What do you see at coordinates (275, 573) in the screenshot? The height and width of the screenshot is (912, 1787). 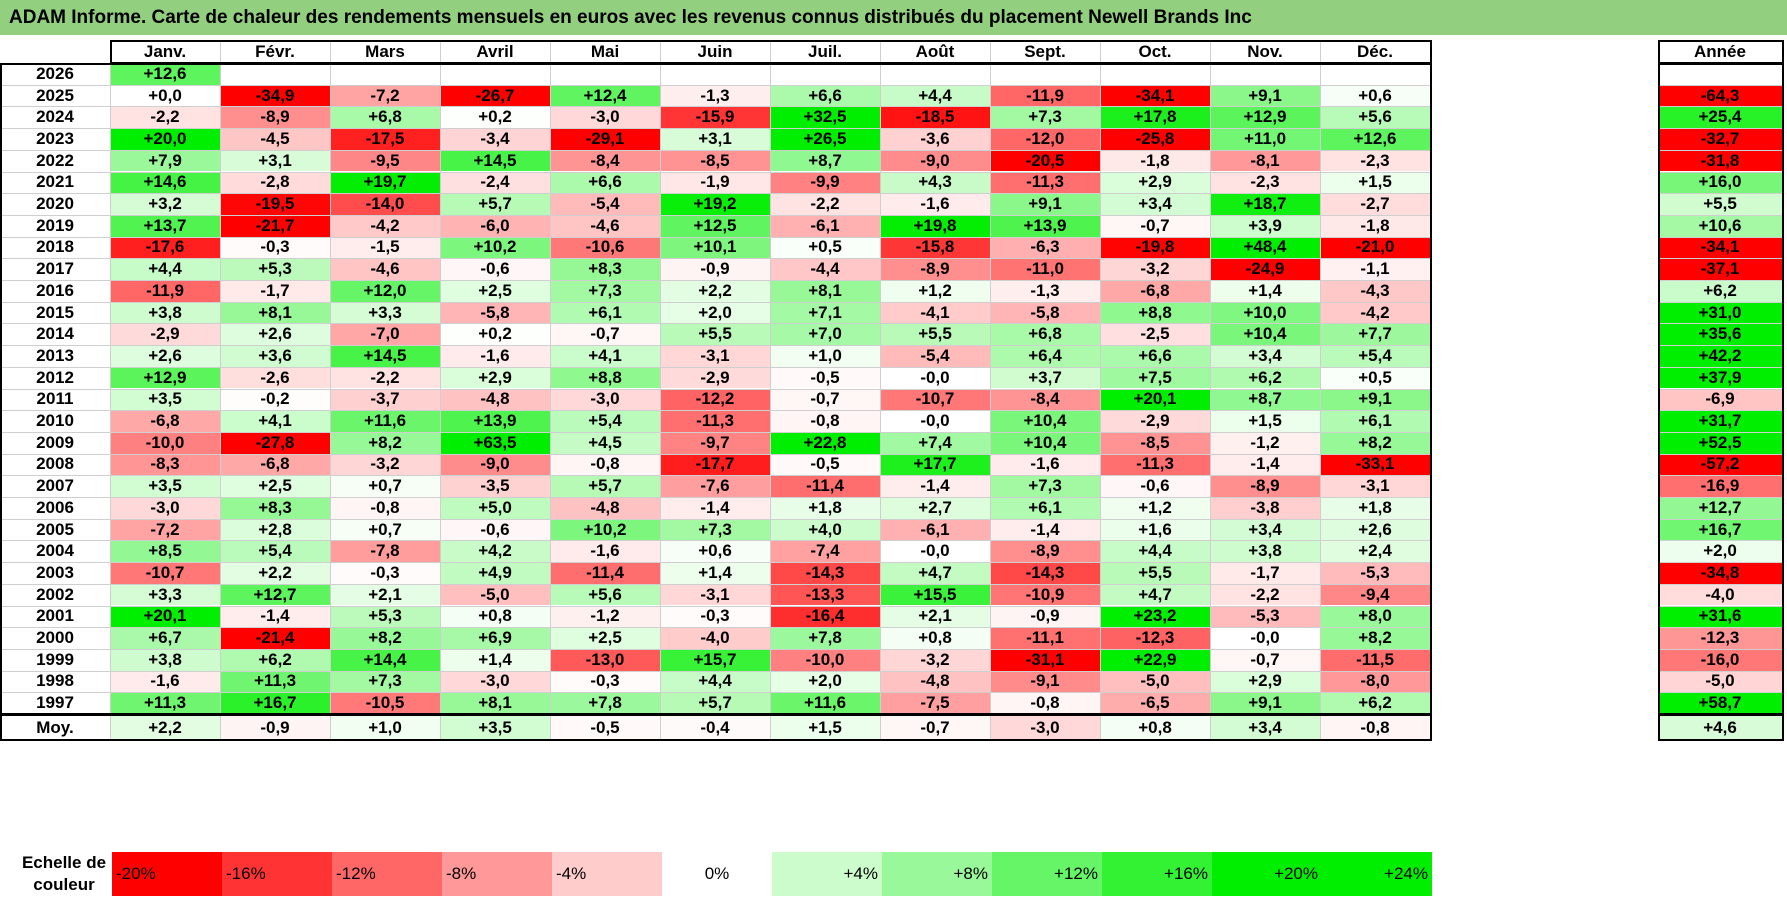 I see `heatmap-cell: +2,2` at bounding box center [275, 573].